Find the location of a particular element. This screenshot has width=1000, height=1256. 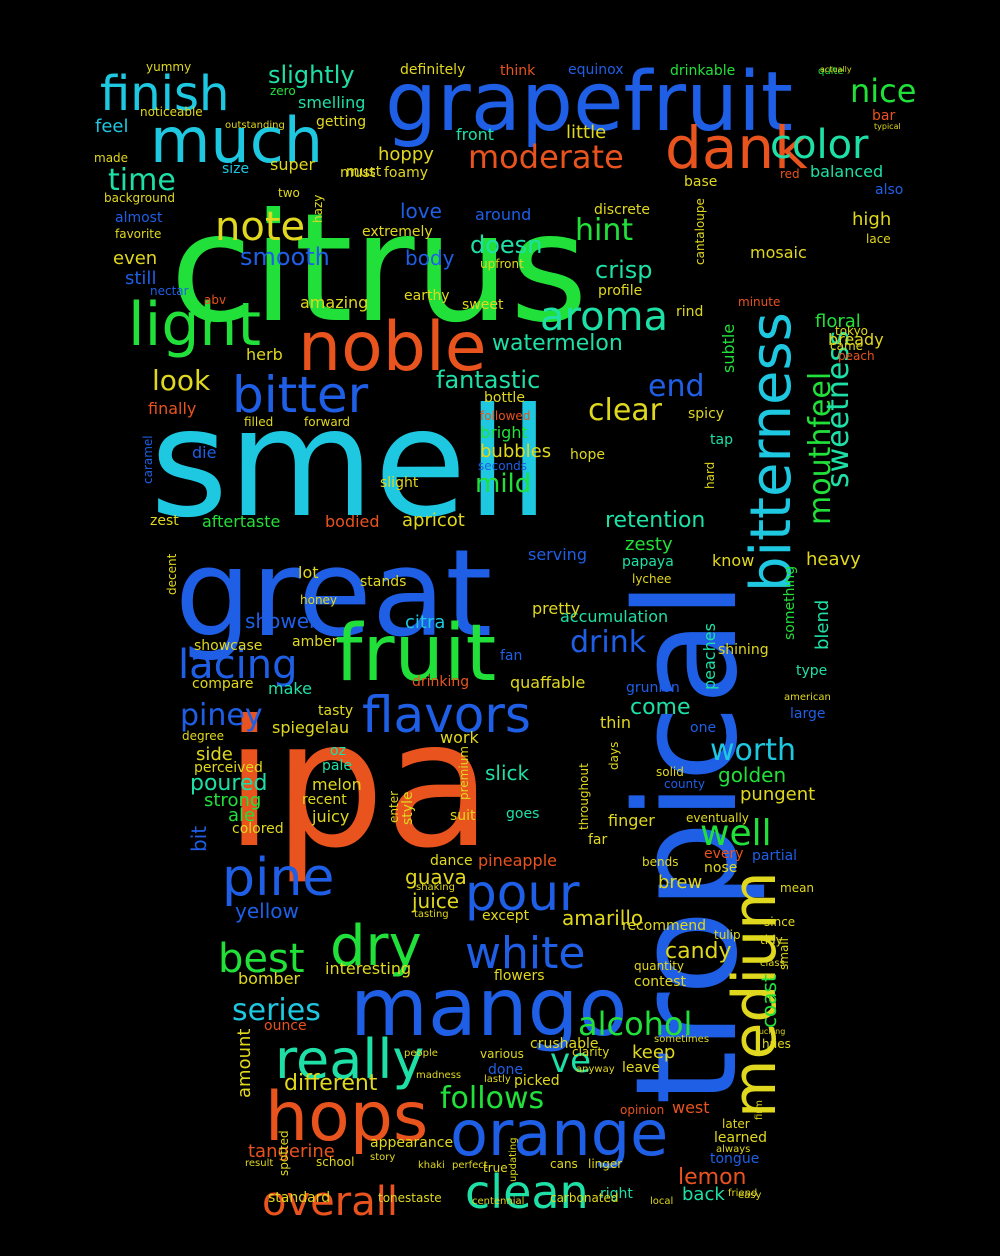

cloud-word: centennial is located at coordinates (498, 1201).